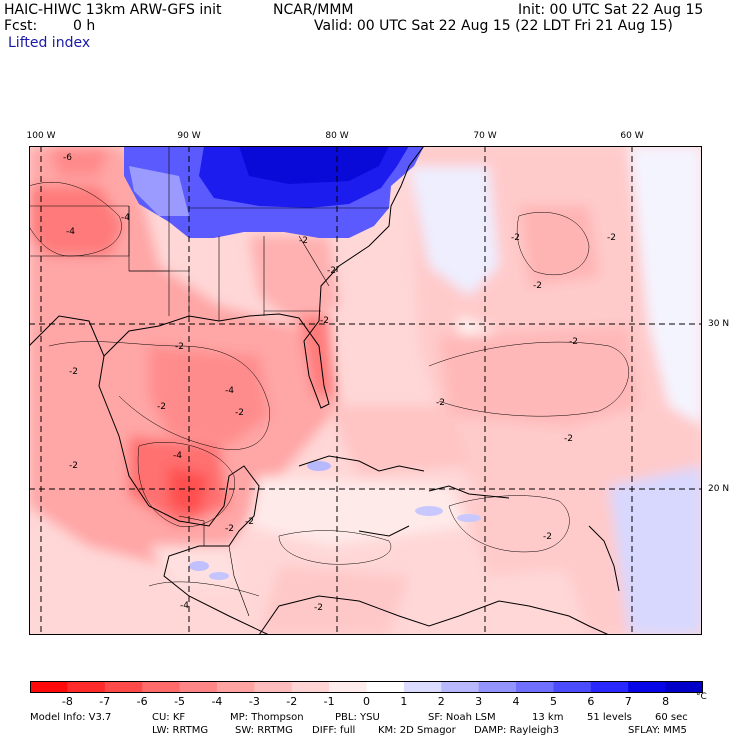 The width and height of the screenshot is (740, 740). I want to click on lat-label-30n: 30 N, so click(719, 324).